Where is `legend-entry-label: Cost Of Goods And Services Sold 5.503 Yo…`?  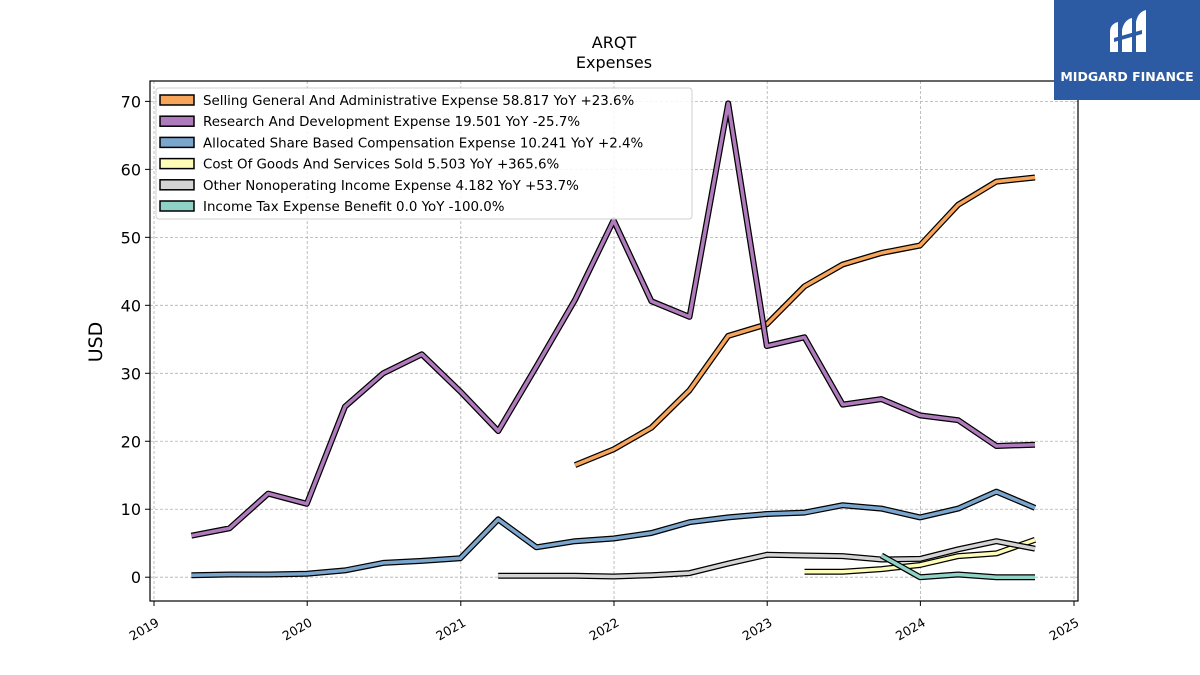
legend-entry-label: Cost Of Goods And Services Sold 5.503 Yo… is located at coordinates (381, 165).